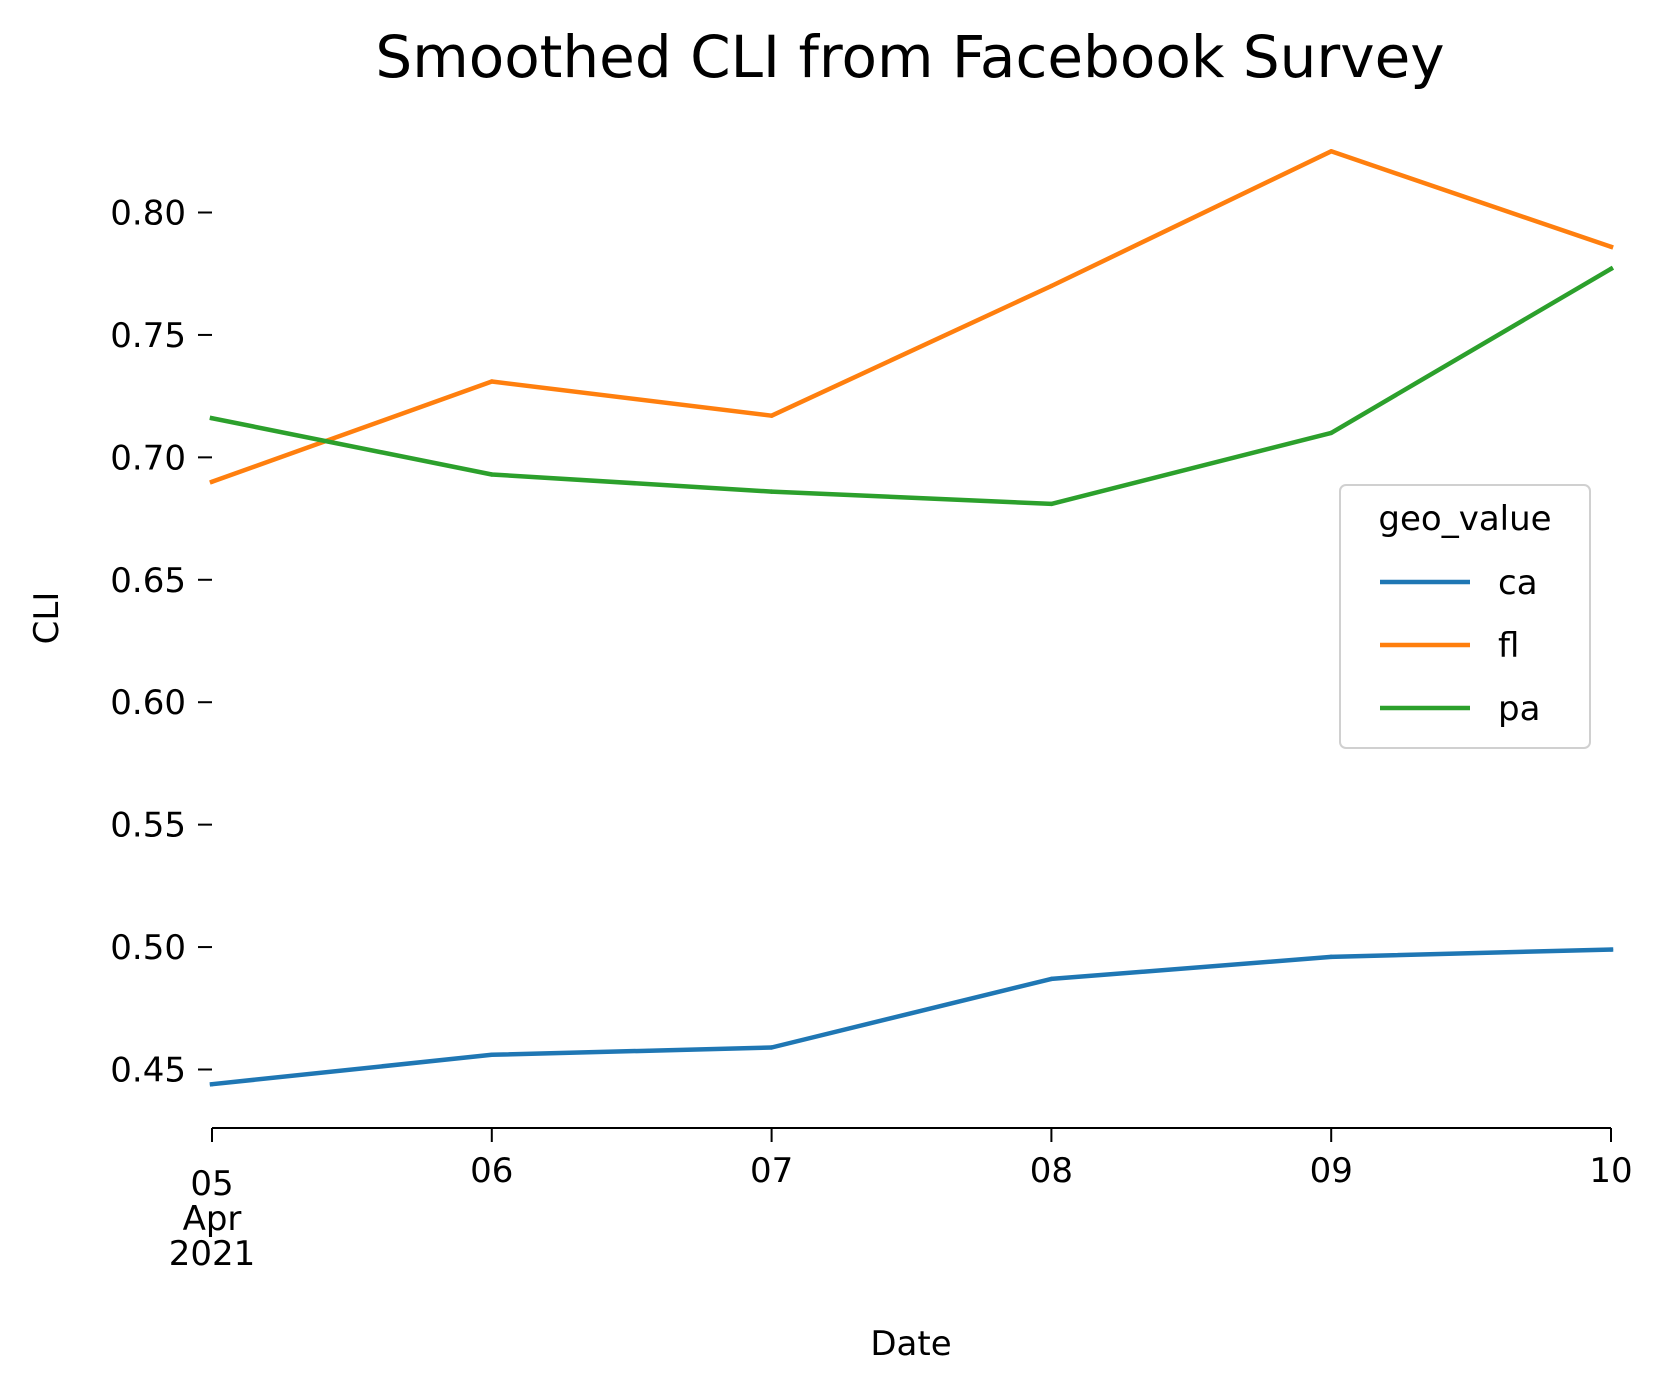  What do you see at coordinates (148, 581) in the screenshot?
I see `y-tick-label: 0.65` at bounding box center [148, 581].